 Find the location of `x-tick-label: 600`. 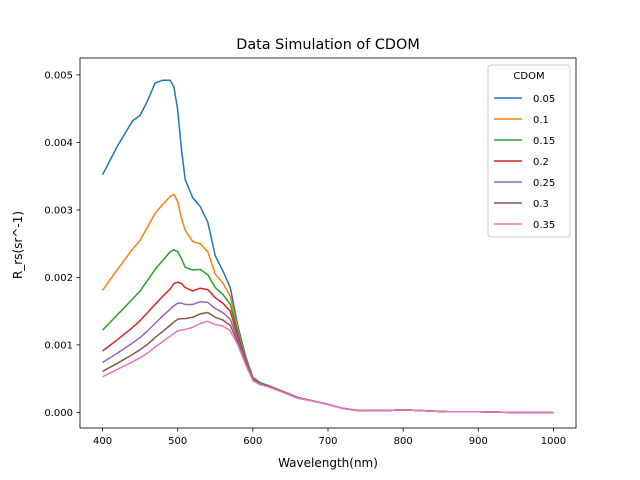

x-tick-label: 600 is located at coordinates (252, 441).